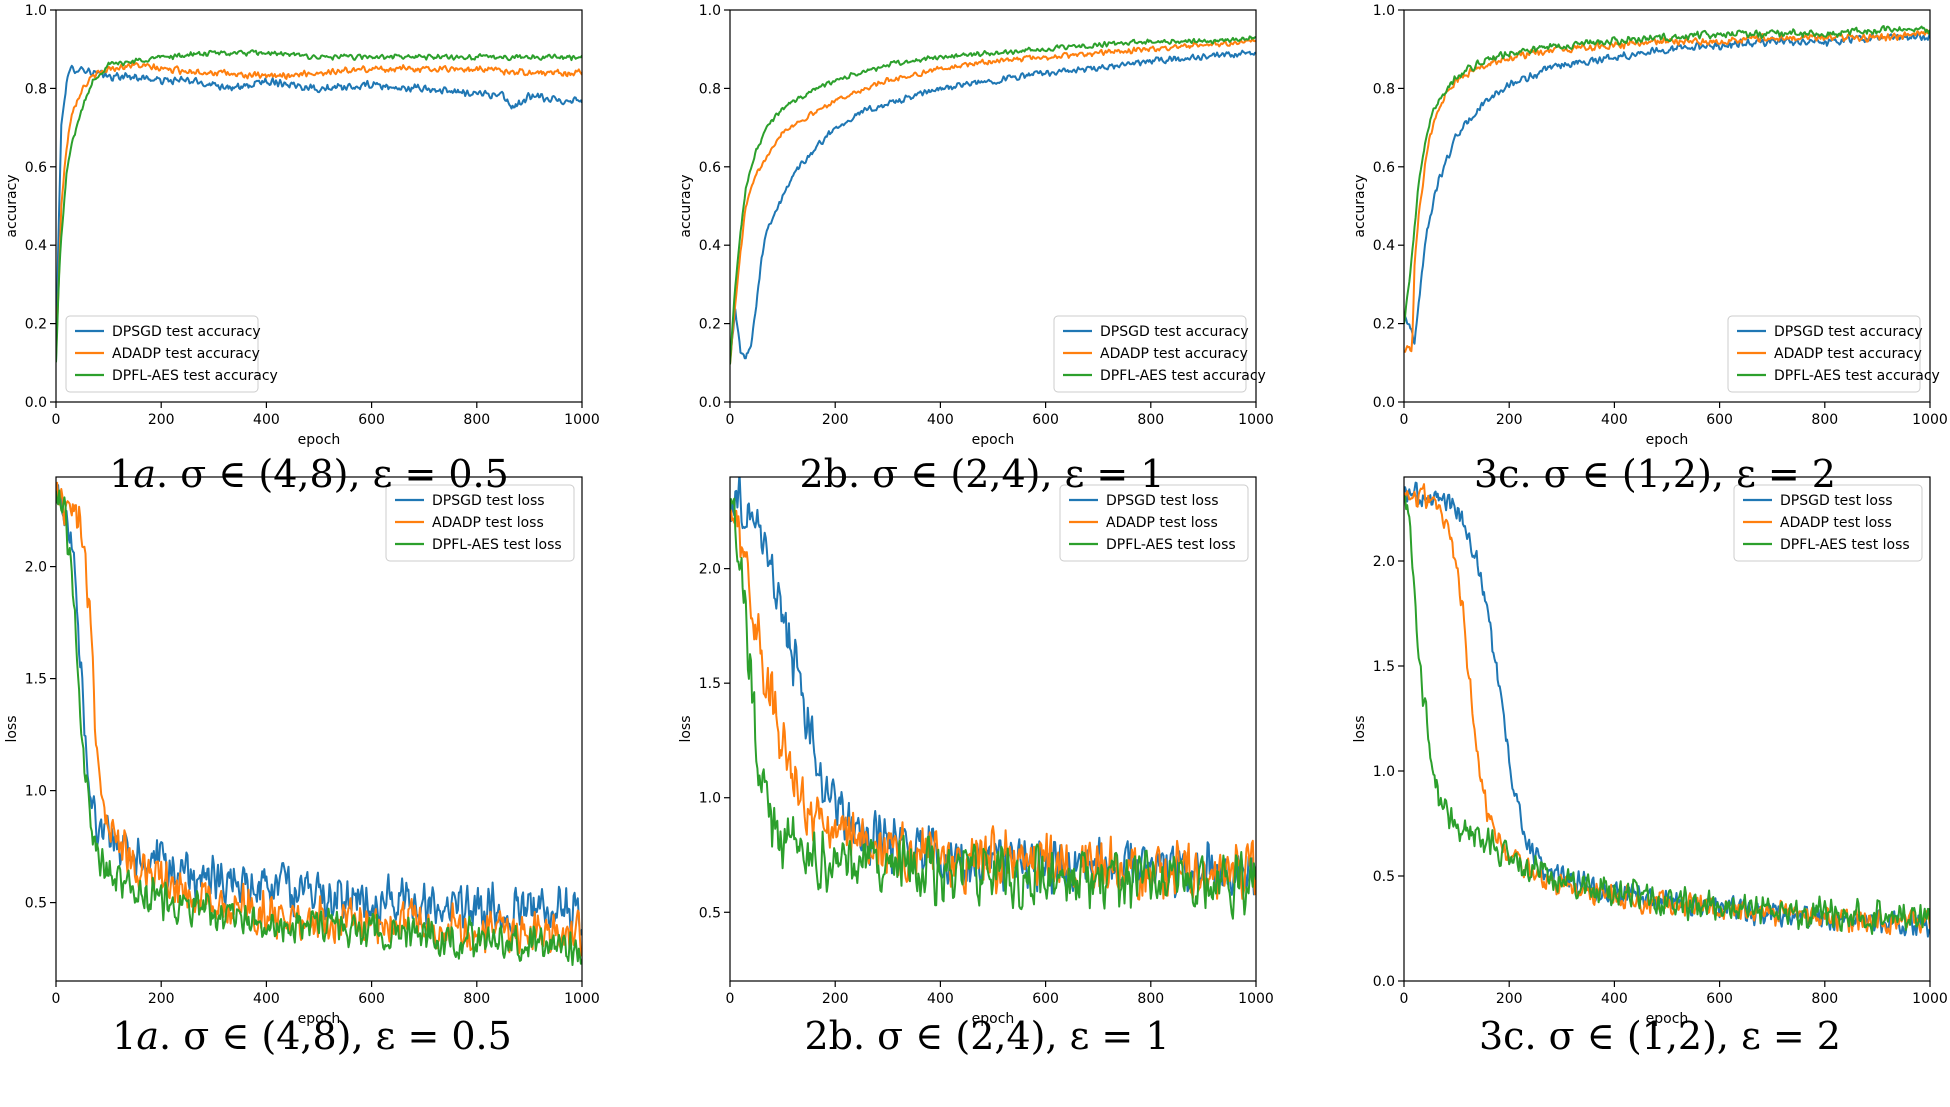 This screenshot has width=1950, height=1107. Describe the element at coordinates (1384, 11) in the screenshot. I see `acc-3-ytick-label: 1.0` at that location.